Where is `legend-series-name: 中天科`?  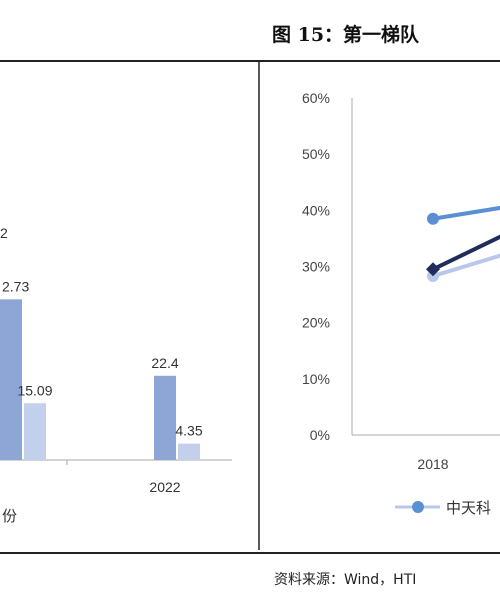 legend-series-name: 中天科 is located at coordinates (468, 508).